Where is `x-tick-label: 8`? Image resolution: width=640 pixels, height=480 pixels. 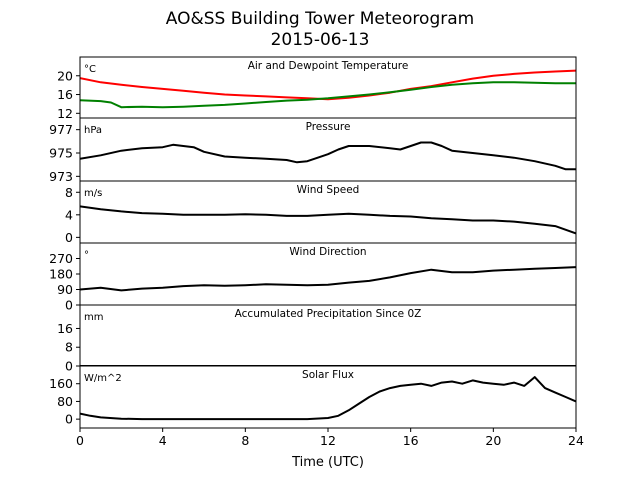
x-tick-label: 8 is located at coordinates (245, 440).